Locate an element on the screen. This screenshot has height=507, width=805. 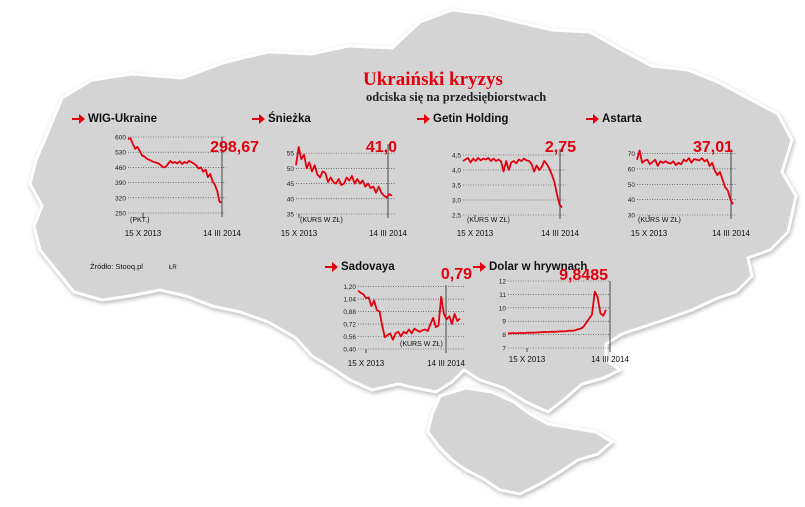
y-tick-label: 7 is located at coordinates (504, 349).